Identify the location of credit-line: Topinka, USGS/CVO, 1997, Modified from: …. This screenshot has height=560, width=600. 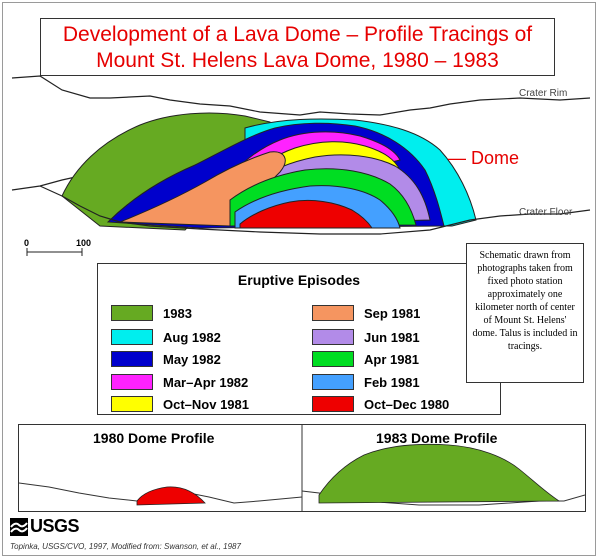
(125, 546).